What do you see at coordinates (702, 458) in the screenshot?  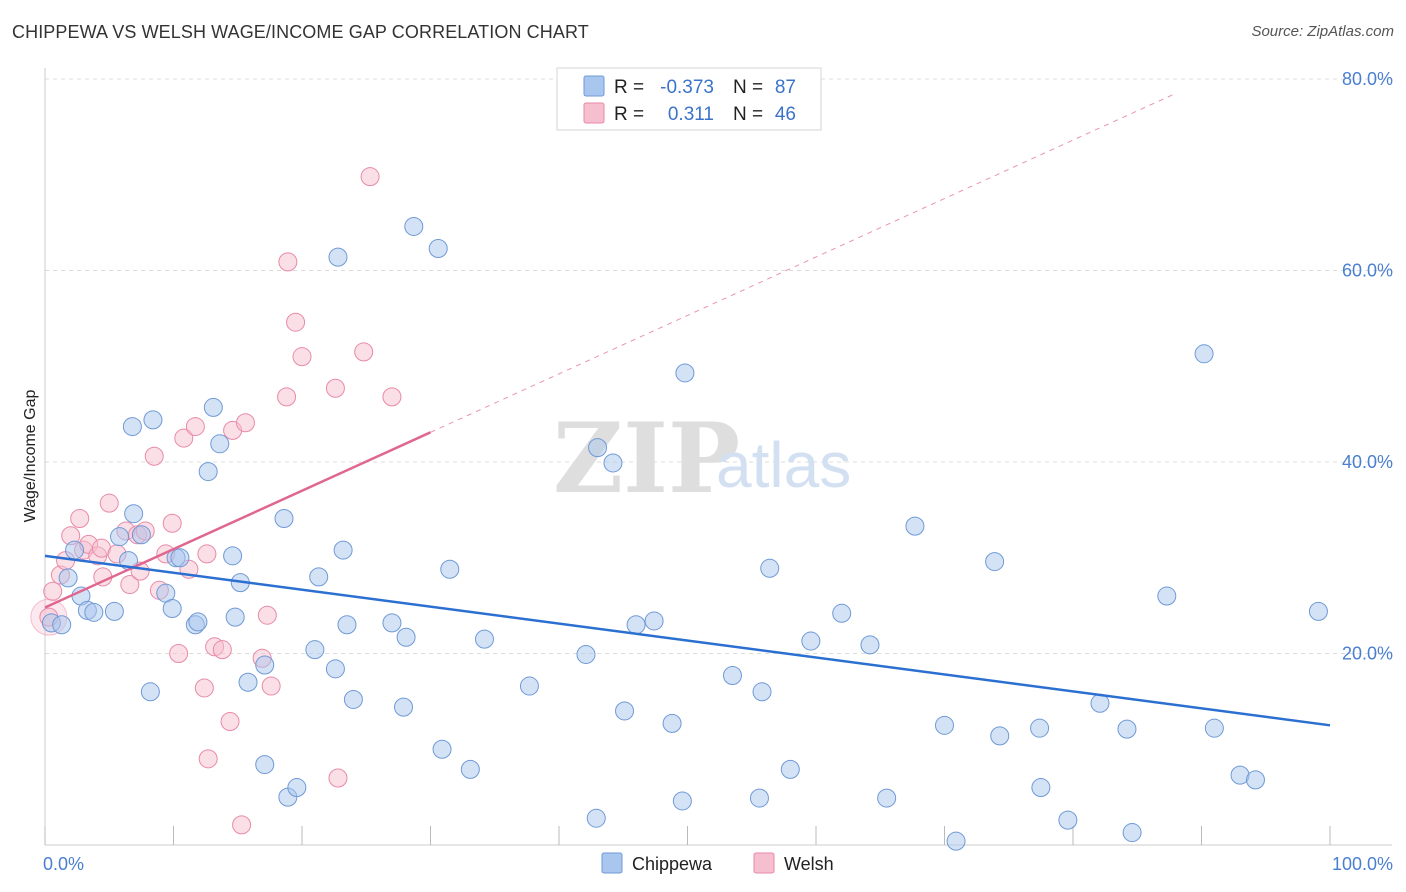 I see `watermark: ZIP atlas` at bounding box center [702, 458].